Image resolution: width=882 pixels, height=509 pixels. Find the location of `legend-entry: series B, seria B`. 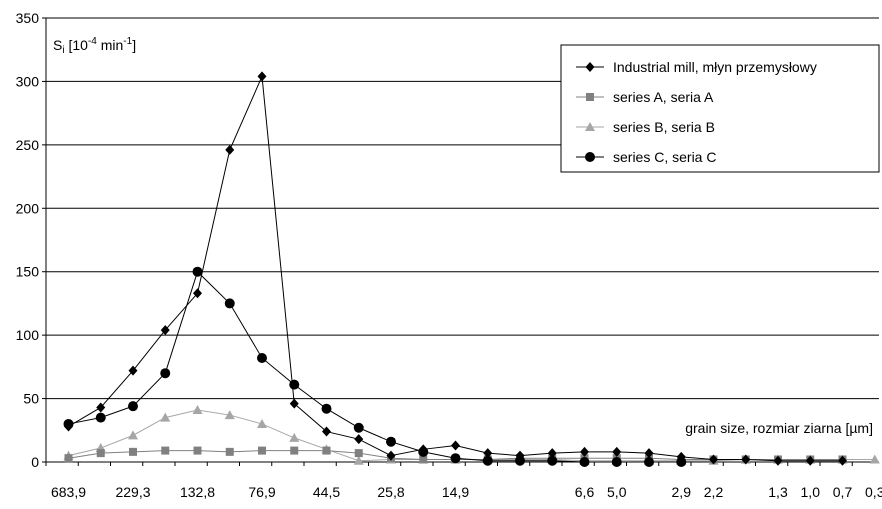

legend-entry: series B, seria B is located at coordinates (645, 127).